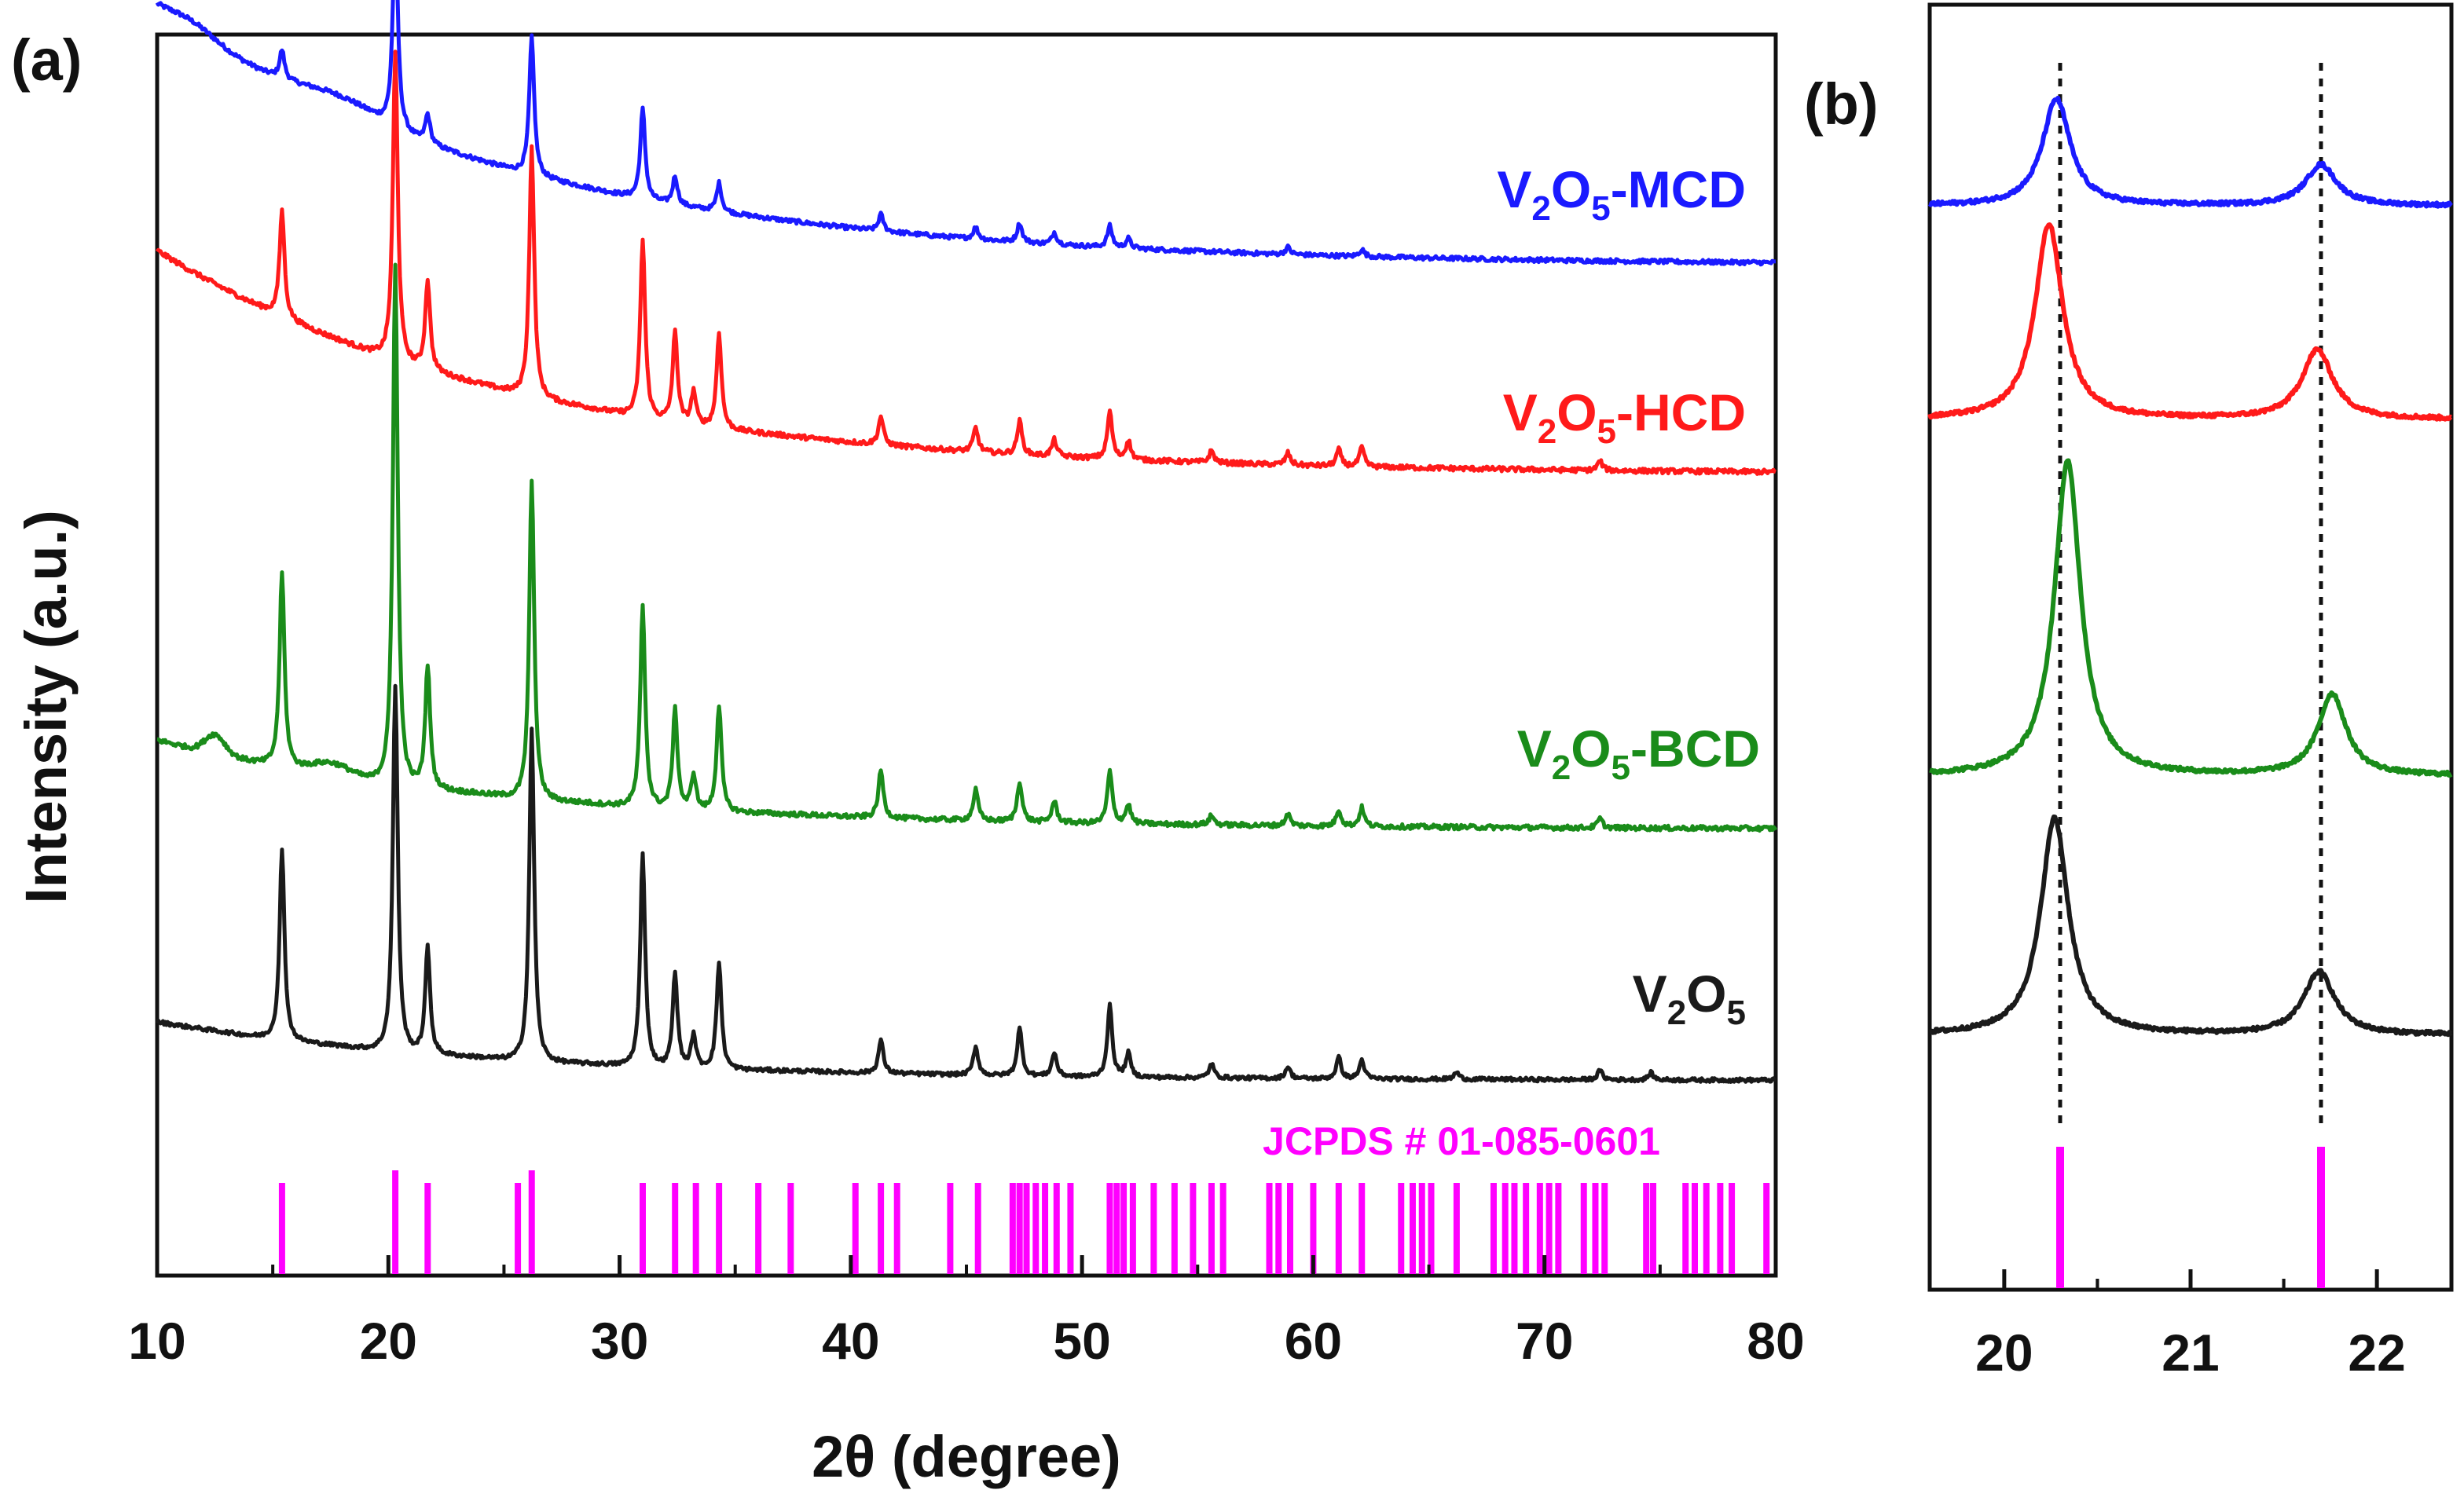 This screenshot has width=2464, height=1512. What do you see at coordinates (966, 1456) in the screenshot?
I see `x-axis-title: 2θ (degree)` at bounding box center [966, 1456].